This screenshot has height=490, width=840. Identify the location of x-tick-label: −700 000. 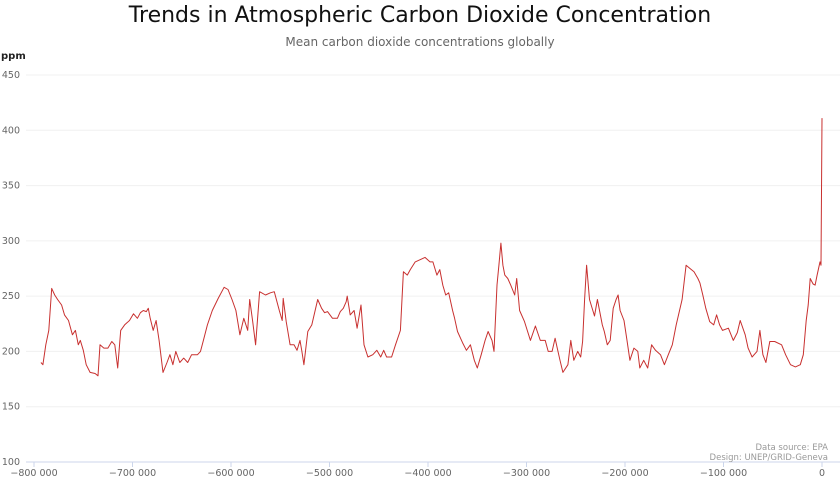
(132, 473).